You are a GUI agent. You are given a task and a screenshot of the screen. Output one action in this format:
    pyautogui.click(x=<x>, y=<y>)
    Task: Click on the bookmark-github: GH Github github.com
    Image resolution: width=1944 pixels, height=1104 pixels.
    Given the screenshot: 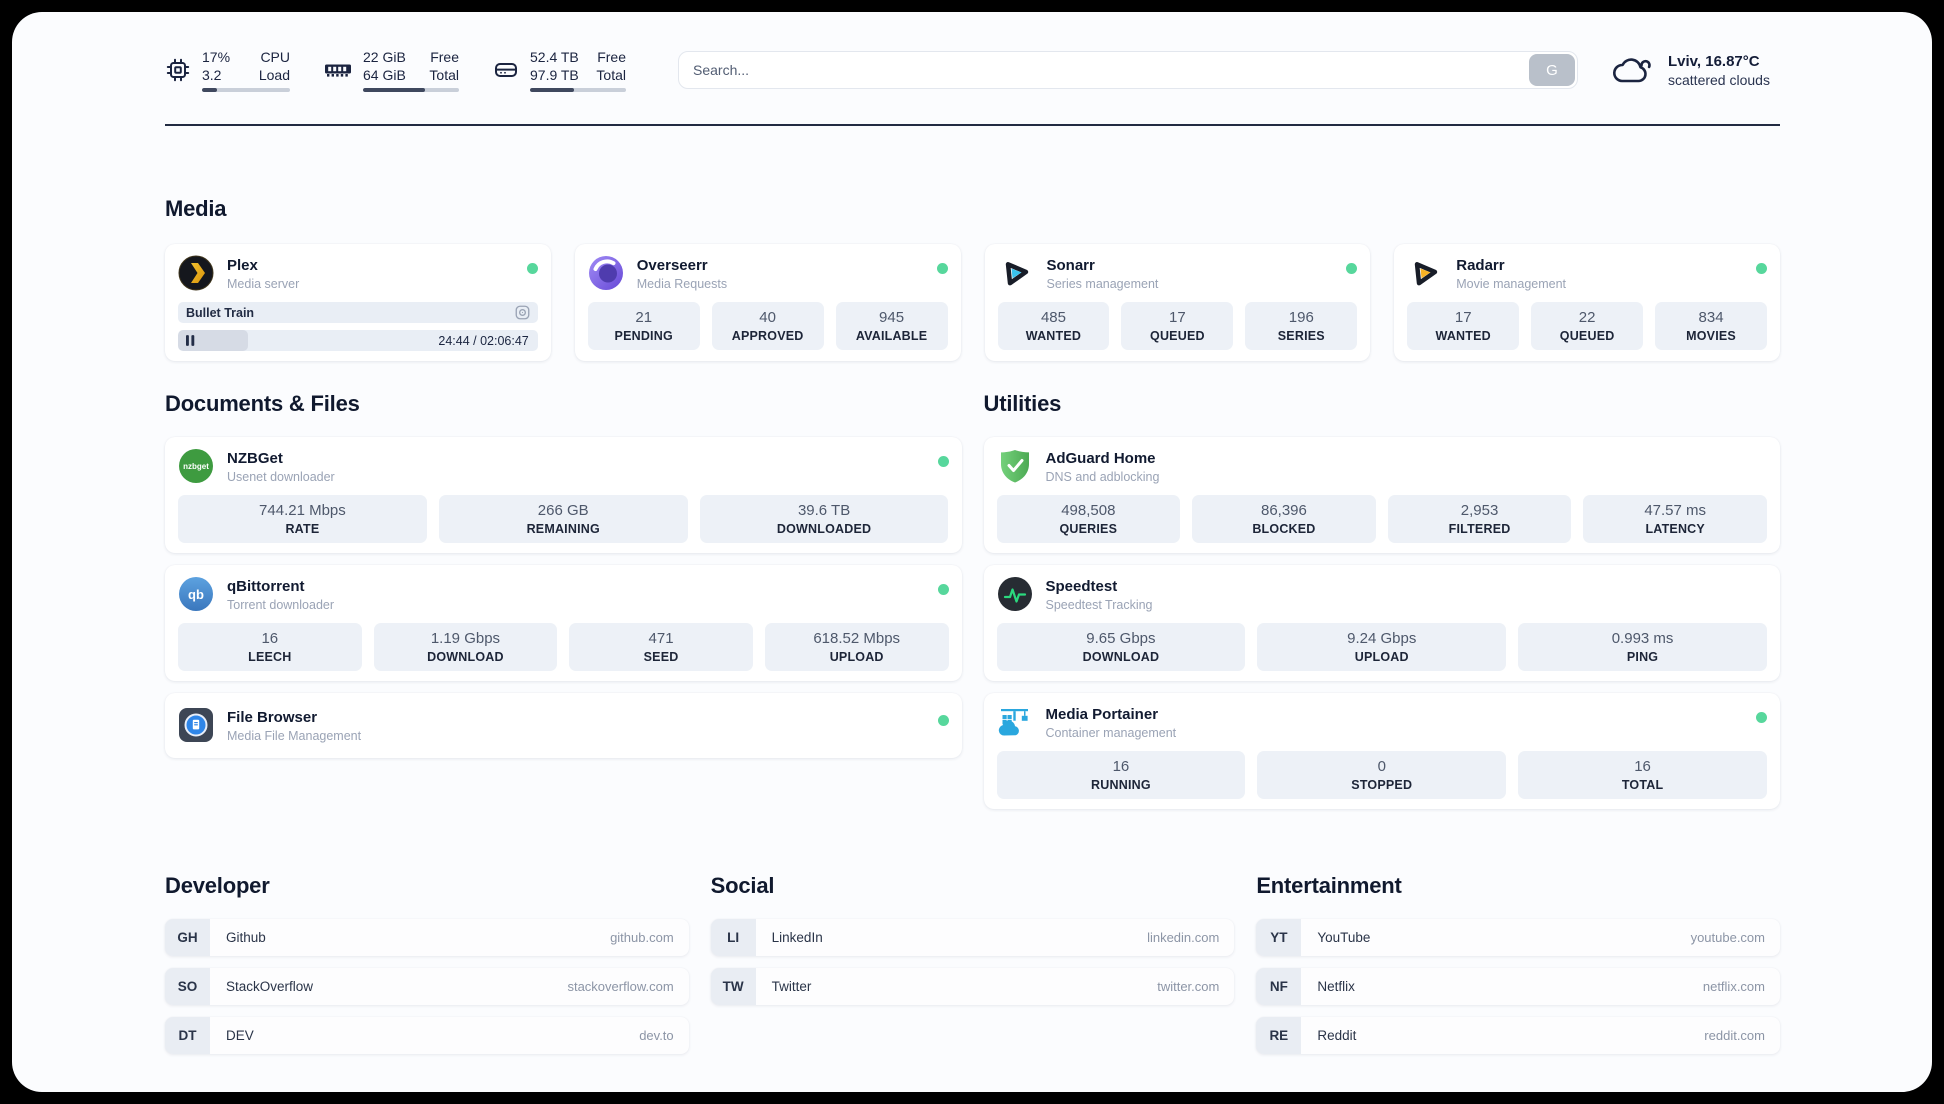 What is the action you would take?
    pyautogui.click(x=427, y=937)
    